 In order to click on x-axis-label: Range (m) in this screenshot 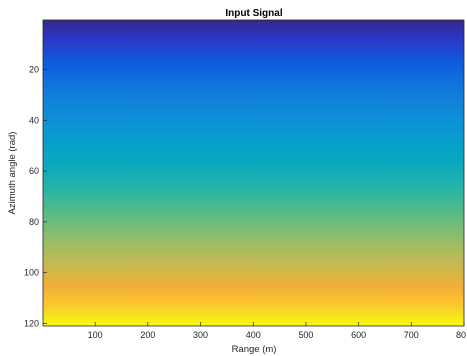, I will do `click(254, 349)`.